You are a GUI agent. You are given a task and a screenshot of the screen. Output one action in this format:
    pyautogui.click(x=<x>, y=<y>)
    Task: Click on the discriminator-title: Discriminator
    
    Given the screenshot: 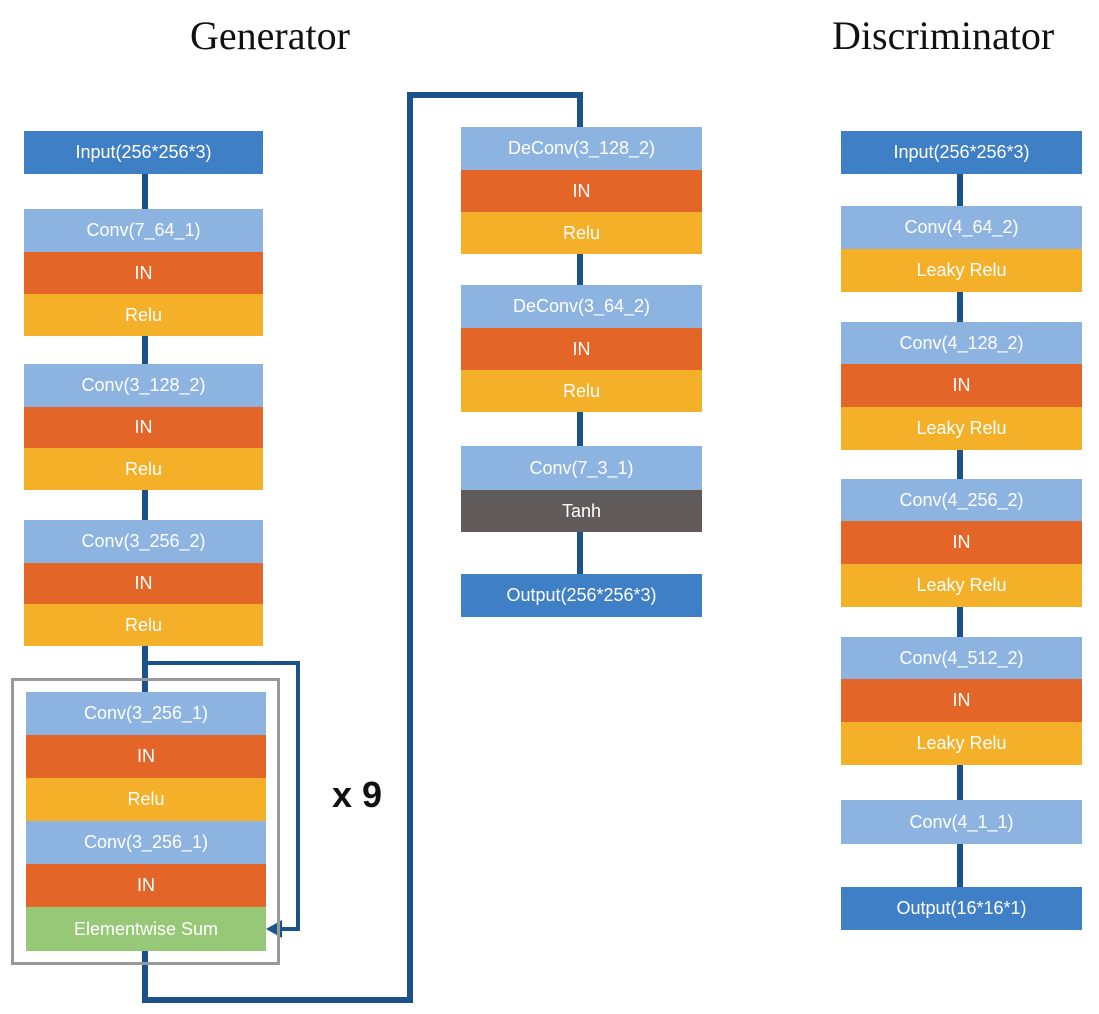 What is the action you would take?
    pyautogui.click(x=943, y=35)
    